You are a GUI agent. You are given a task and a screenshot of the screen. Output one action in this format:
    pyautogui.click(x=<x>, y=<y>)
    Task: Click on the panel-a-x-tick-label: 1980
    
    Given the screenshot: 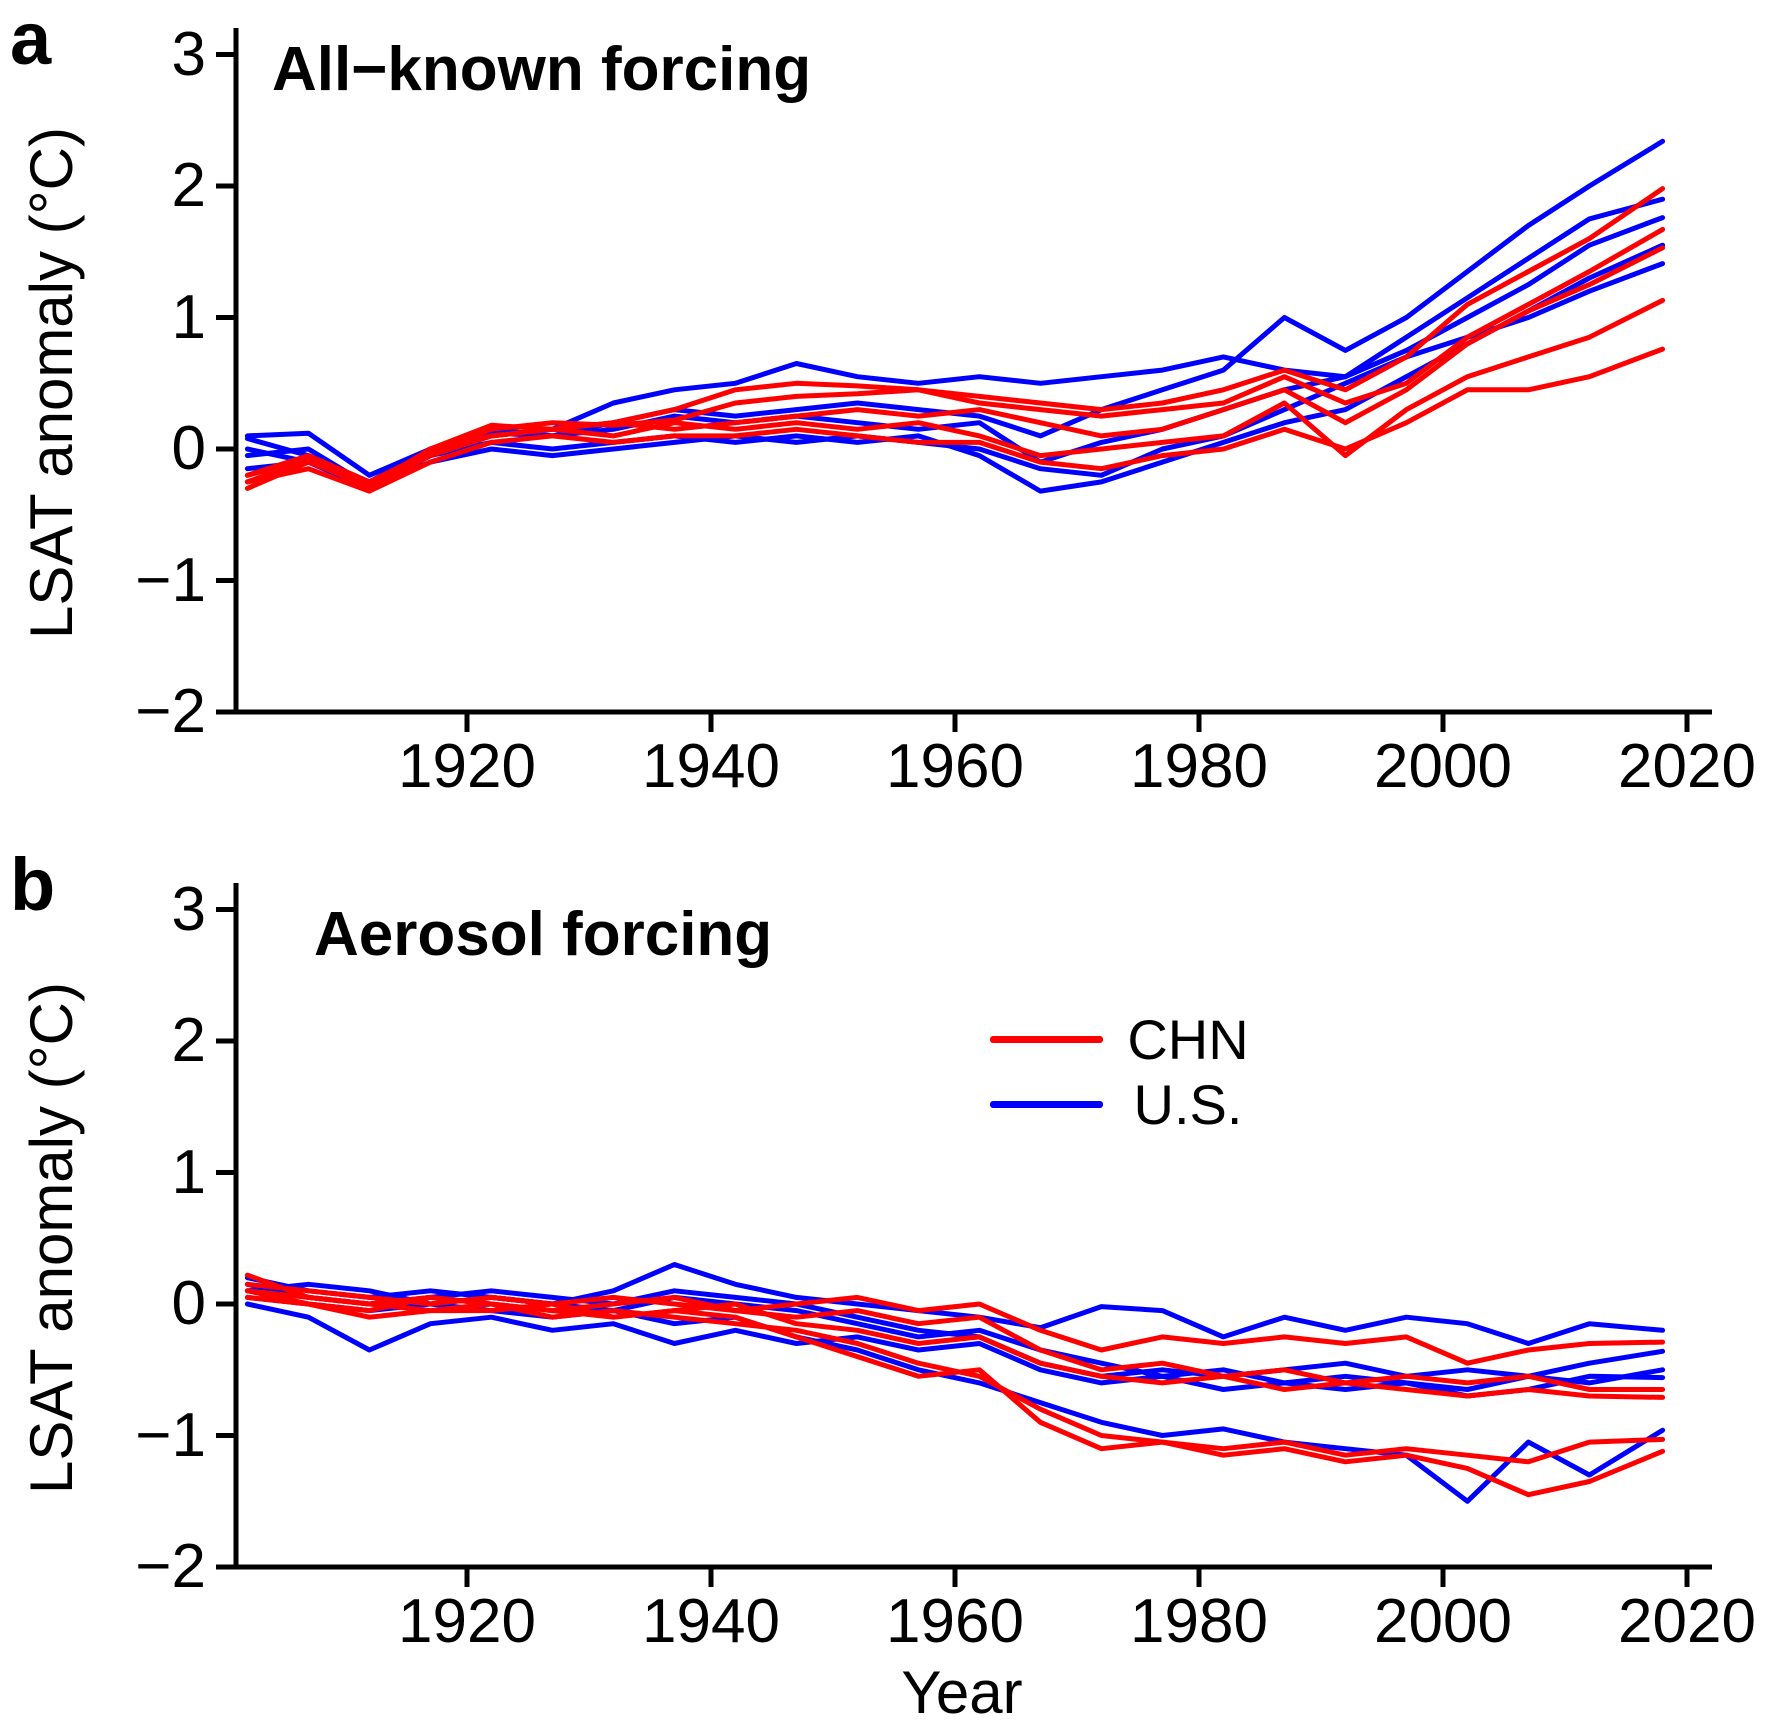 What is the action you would take?
    pyautogui.click(x=1199, y=766)
    